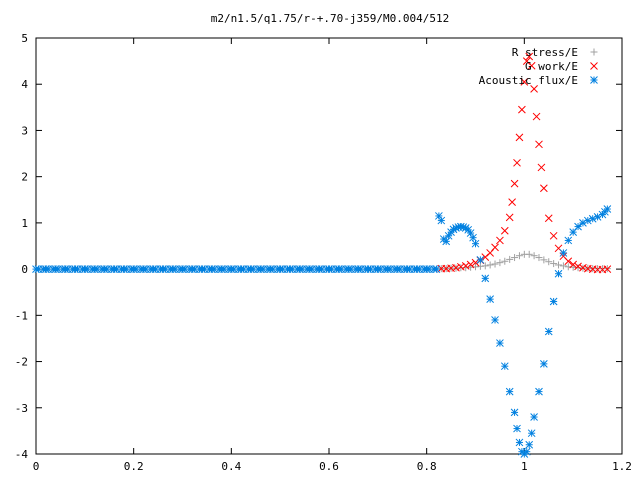  Describe the element at coordinates (21, 408) in the screenshot. I see `y-tick-label: -3` at that location.